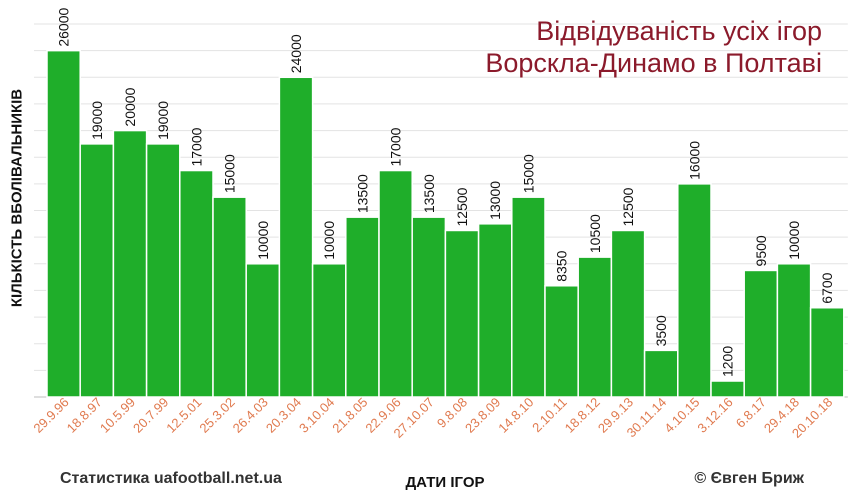 Image resolution: width=850 pixels, height=495 pixels. I want to click on bar-12.5.01, so click(196, 283).